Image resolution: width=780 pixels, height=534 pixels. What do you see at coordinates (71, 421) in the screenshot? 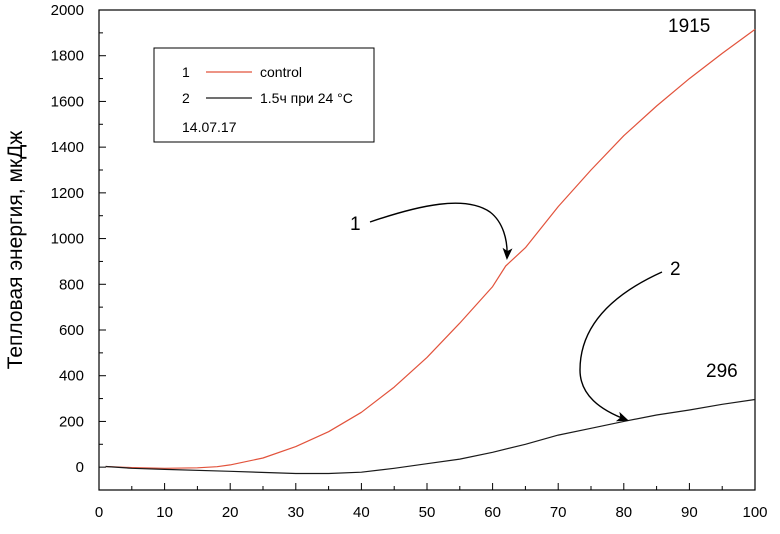
I see `y-tick-label: 200` at bounding box center [71, 421].